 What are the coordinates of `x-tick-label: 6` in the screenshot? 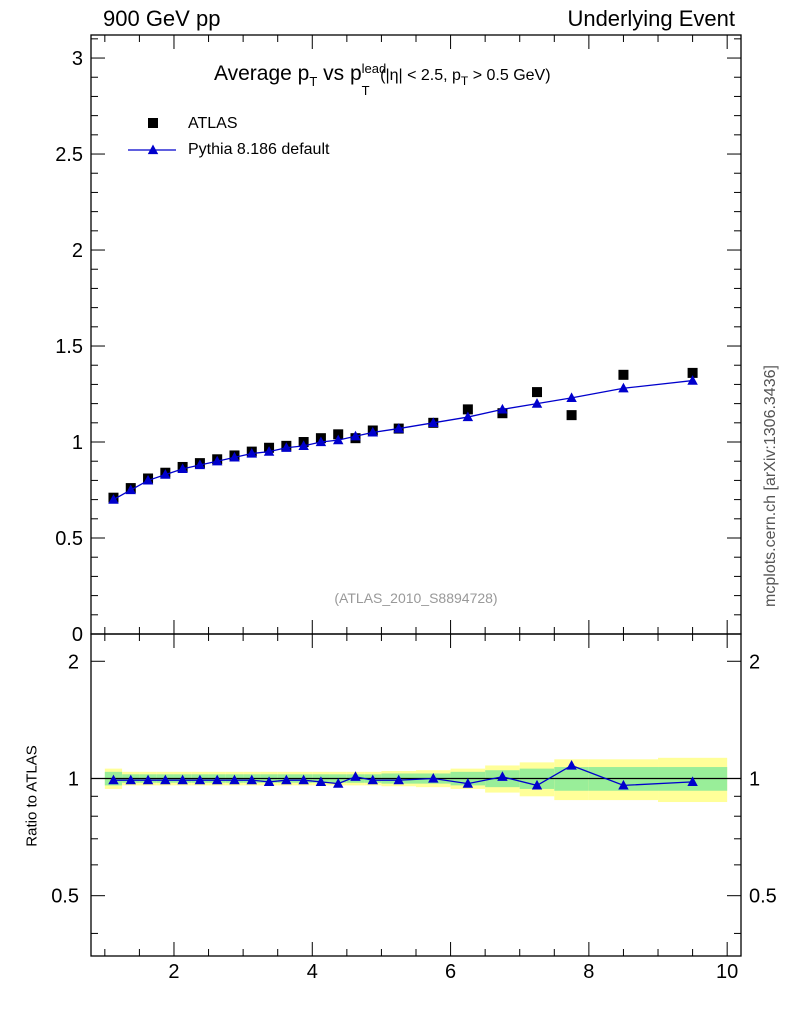 It's located at (450, 972).